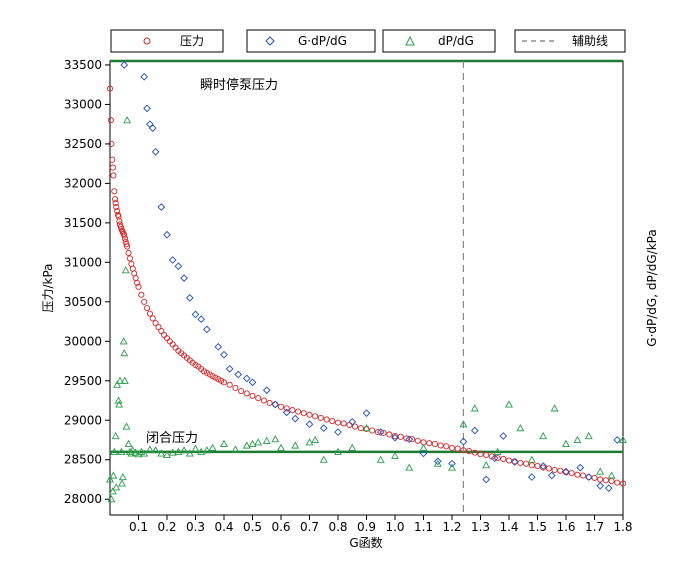  Describe the element at coordinates (508, 527) in the screenshot. I see `x-tick-label: 1.4` at that location.